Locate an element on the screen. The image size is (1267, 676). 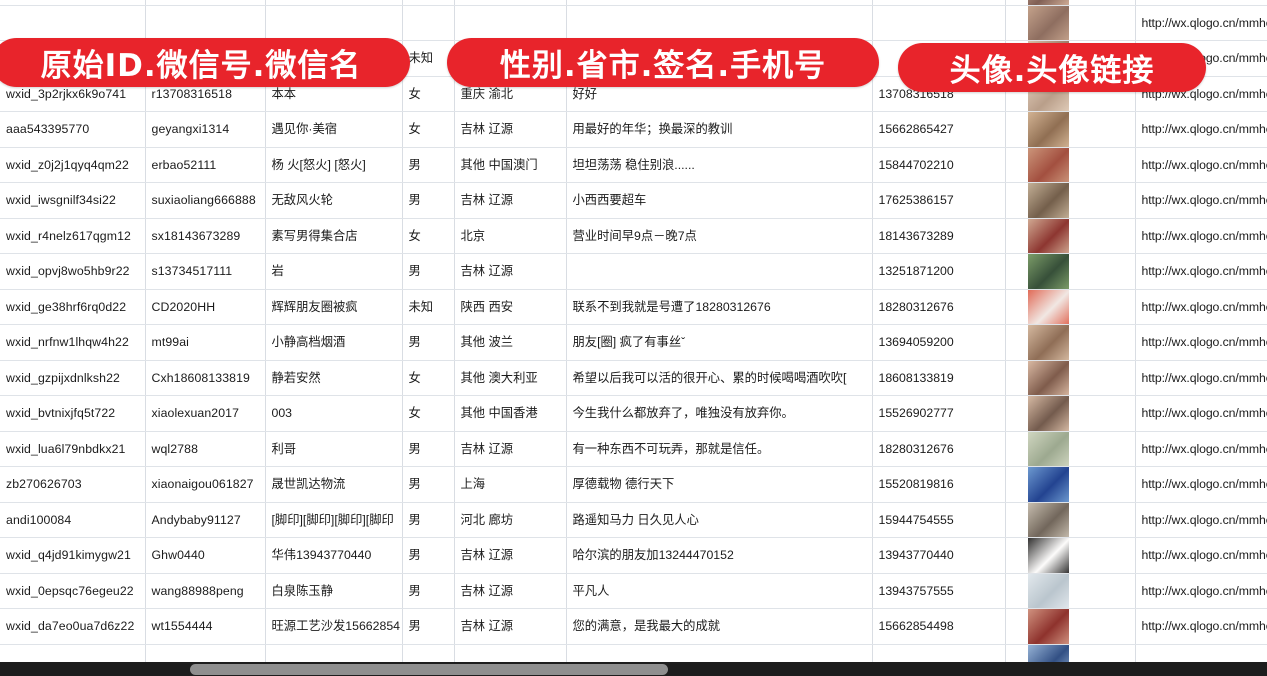
cell-wechat-id: erbao52111 is located at coordinates (205, 165).